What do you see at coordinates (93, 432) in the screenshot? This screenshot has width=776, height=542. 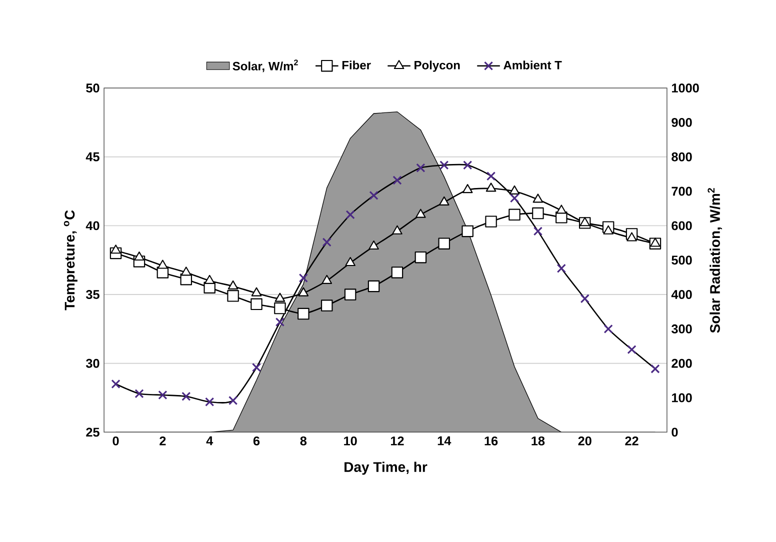 I see `y-tick-label: 25` at bounding box center [93, 432].